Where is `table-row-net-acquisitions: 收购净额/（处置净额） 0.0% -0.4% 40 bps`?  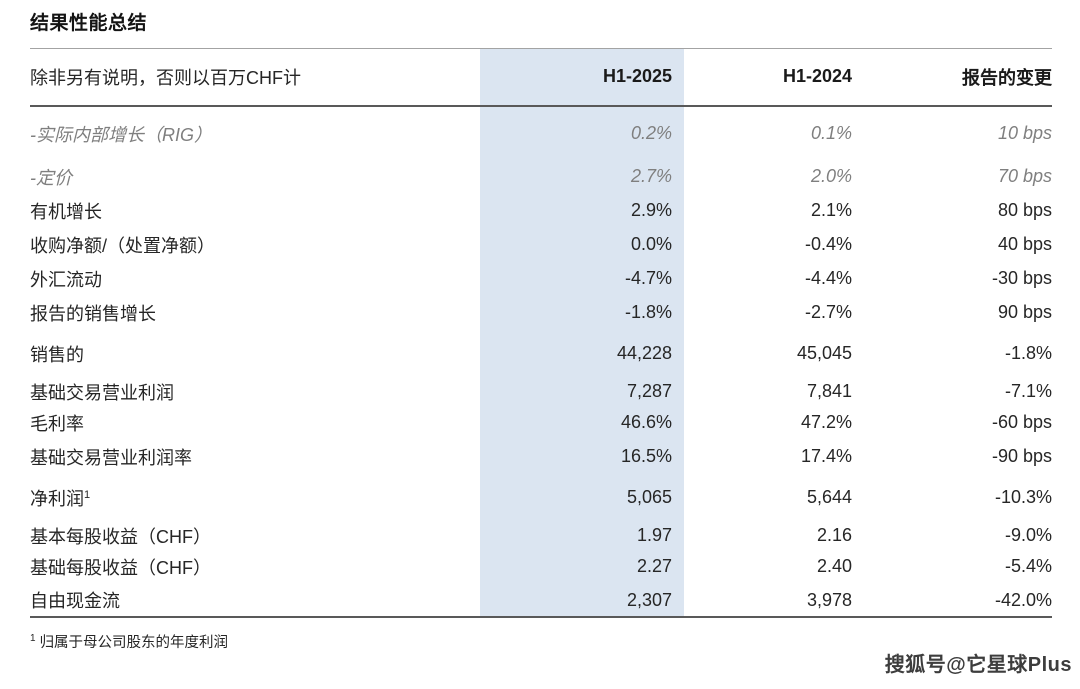 table-row-net-acquisitions: 收购净额/（处置净额） 0.0% -0.4% 40 bps is located at coordinates (541, 243).